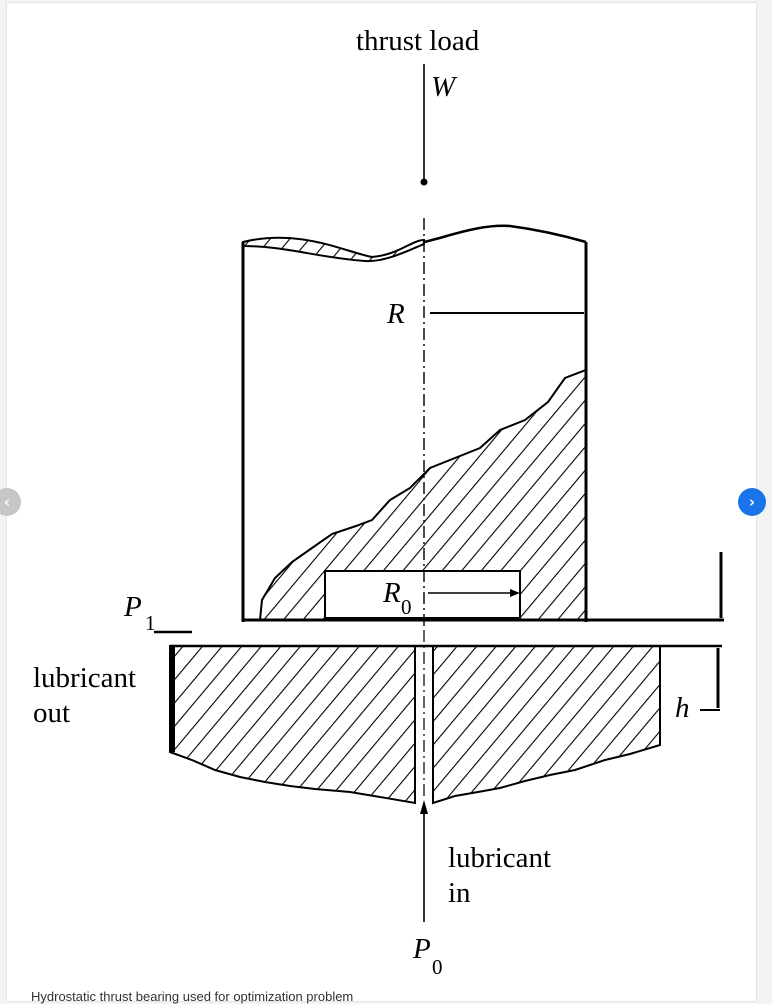 Image resolution: width=772 pixels, height=1004 pixels. What do you see at coordinates (333, 249) in the screenshot?
I see `shaft-top-wave-hatch` at bounding box center [333, 249].